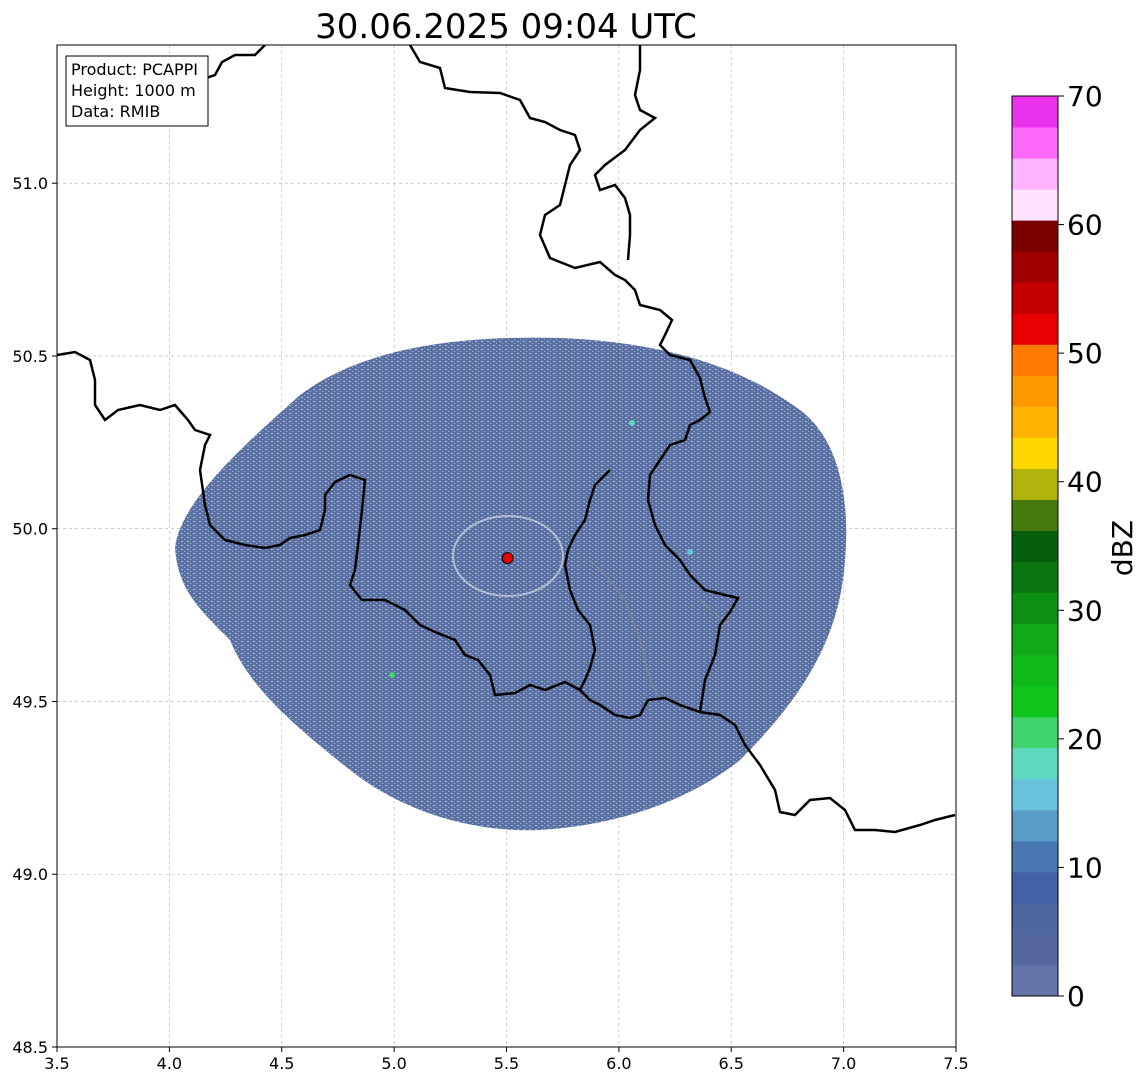 Image resolution: width=1145 pixels, height=1084 pixels. What do you see at coordinates (843, 1063) in the screenshot?
I see `x-tick-label: 7.0` at bounding box center [843, 1063].